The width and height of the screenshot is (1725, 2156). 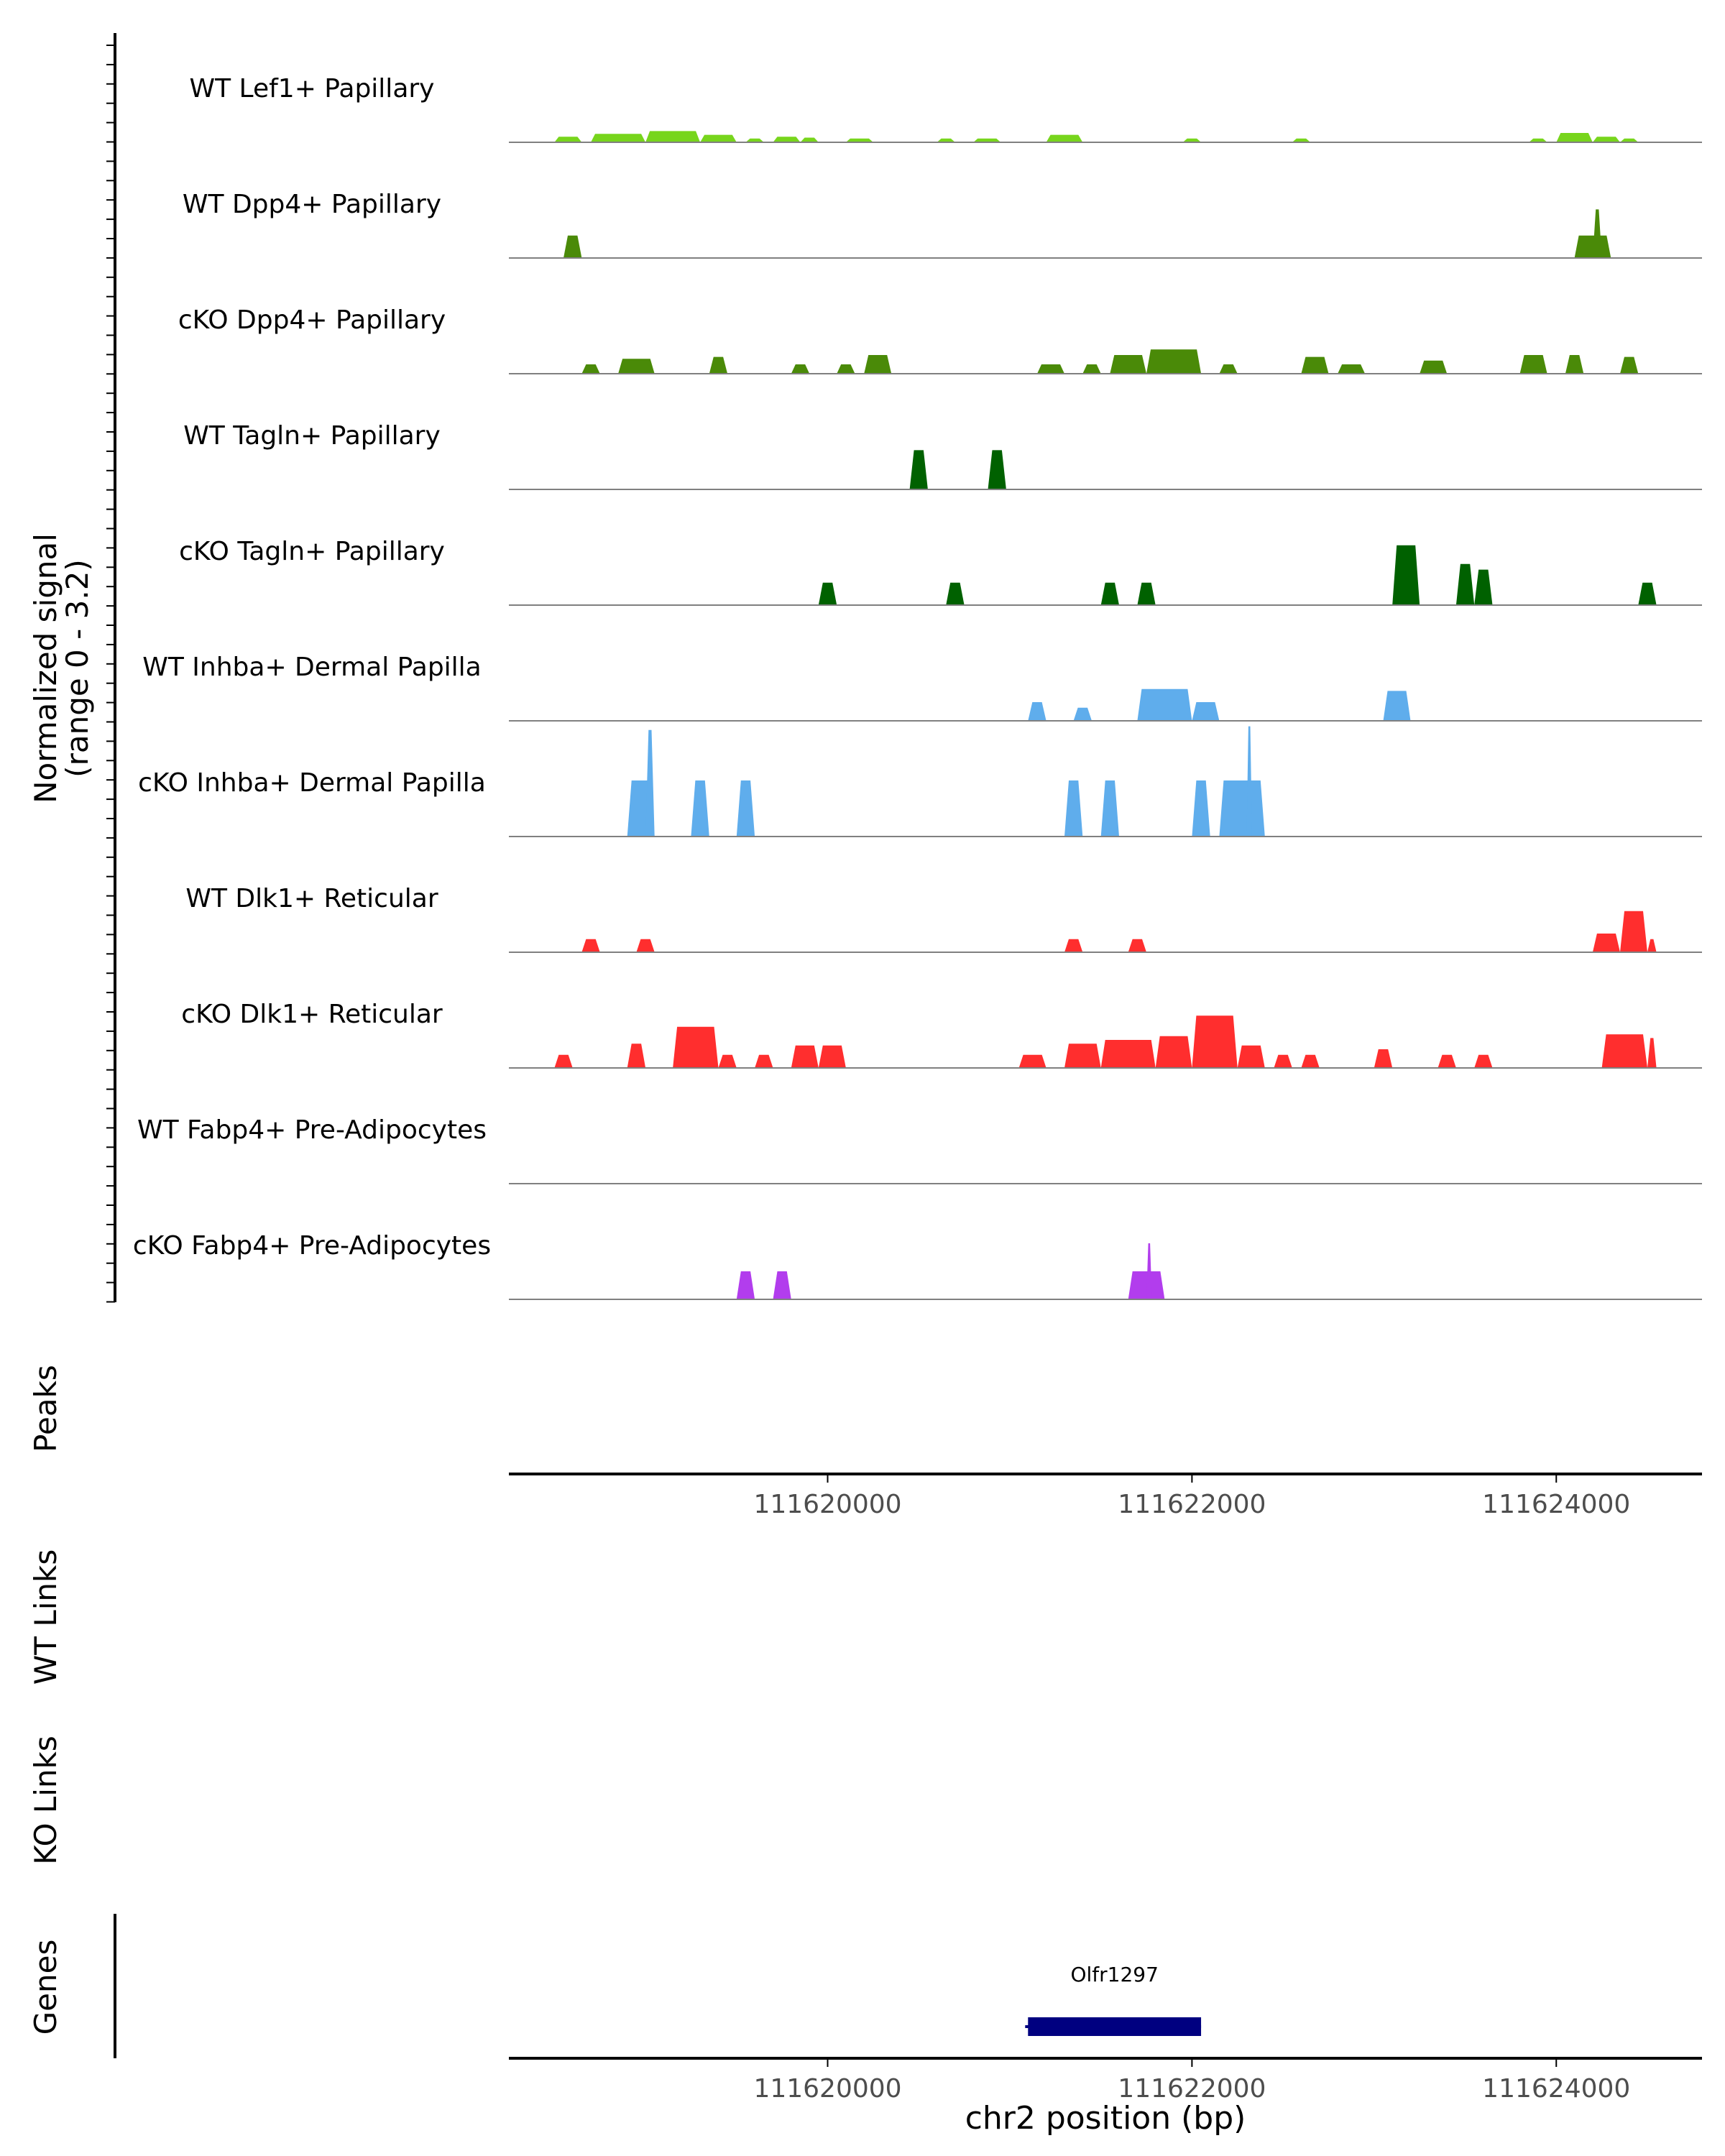 I want to click on track-label: WT Tagln+ Papillary, so click(x=312, y=436).